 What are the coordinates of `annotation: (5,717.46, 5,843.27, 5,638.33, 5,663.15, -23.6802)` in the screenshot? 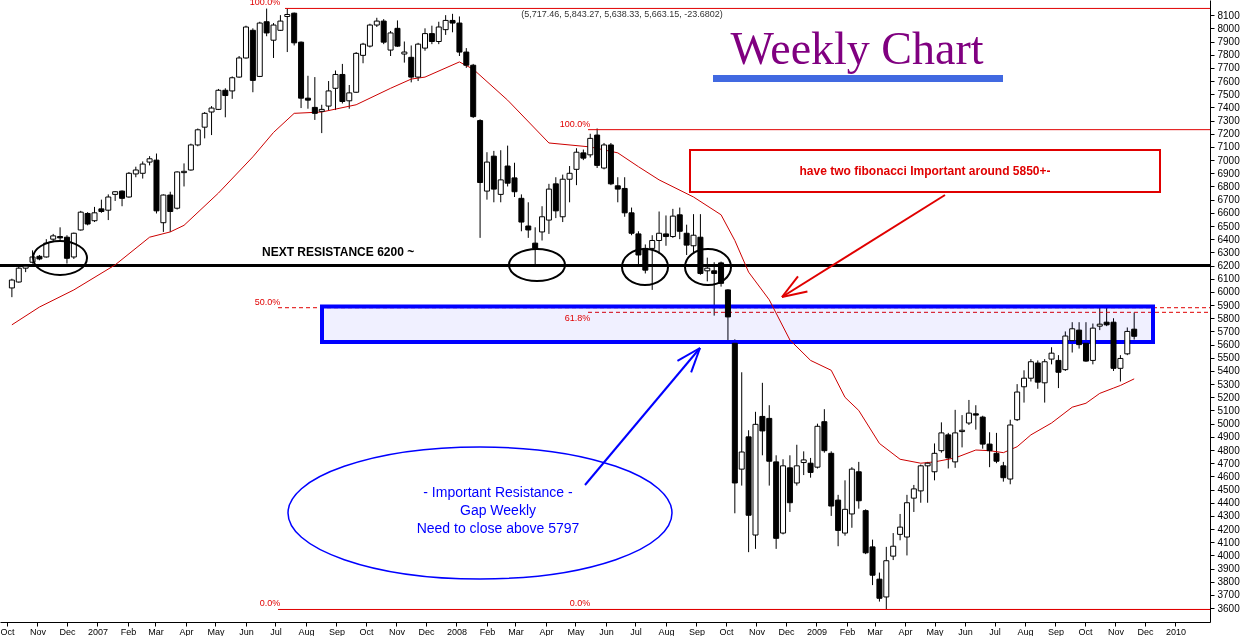 It's located at (622, 14).